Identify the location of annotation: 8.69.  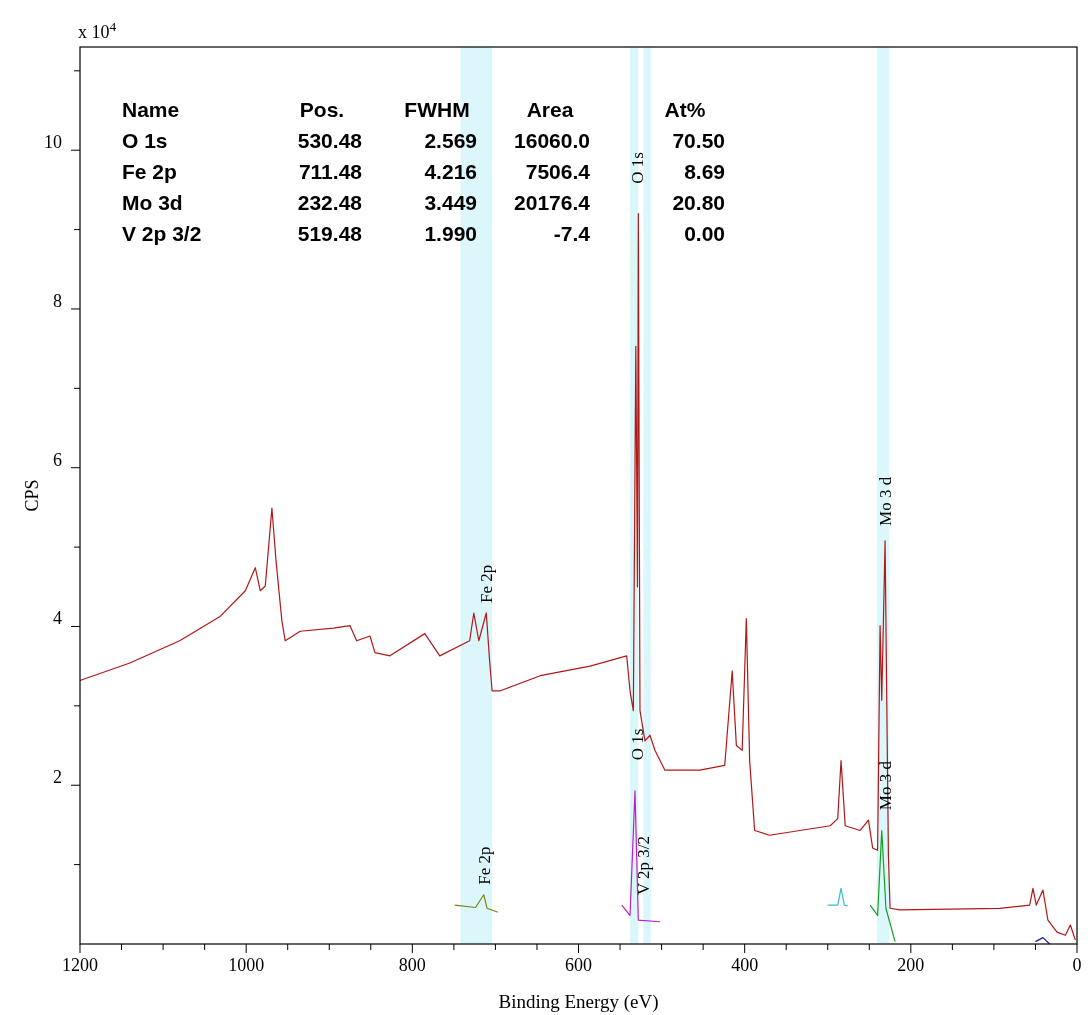
(704, 171).